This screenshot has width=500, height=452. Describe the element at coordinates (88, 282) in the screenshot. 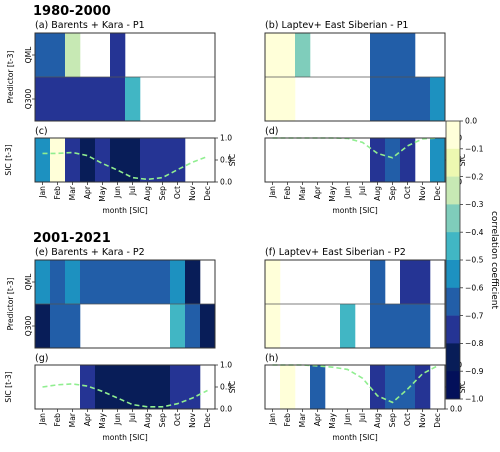

I see `heat-cell-p1q0-qml-Apr` at that location.